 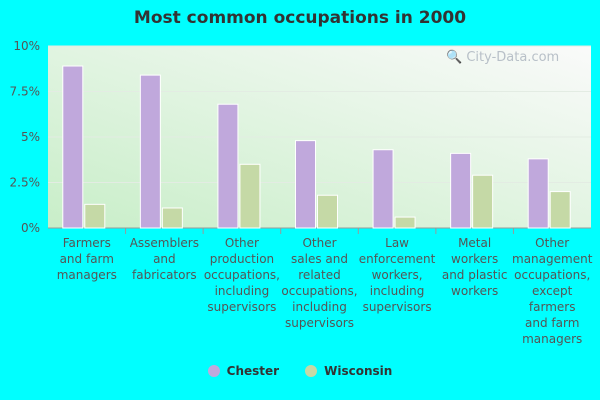 I want to click on category-label: Farmers and farm managers, so click(x=87, y=259).